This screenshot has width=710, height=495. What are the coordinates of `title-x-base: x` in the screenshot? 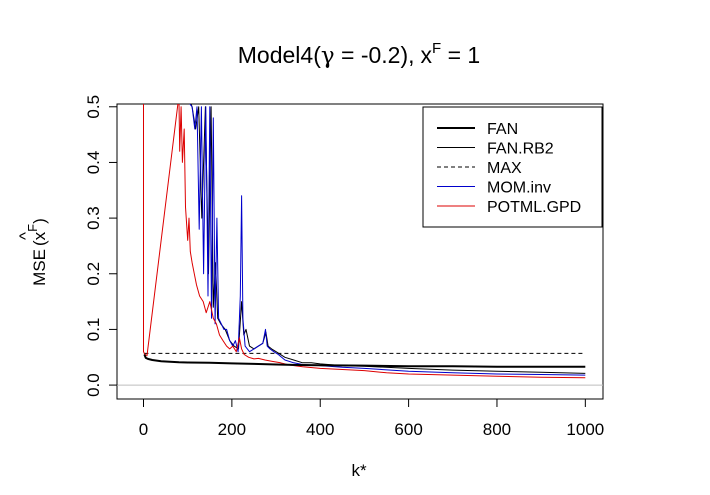 It's located at (427, 55).